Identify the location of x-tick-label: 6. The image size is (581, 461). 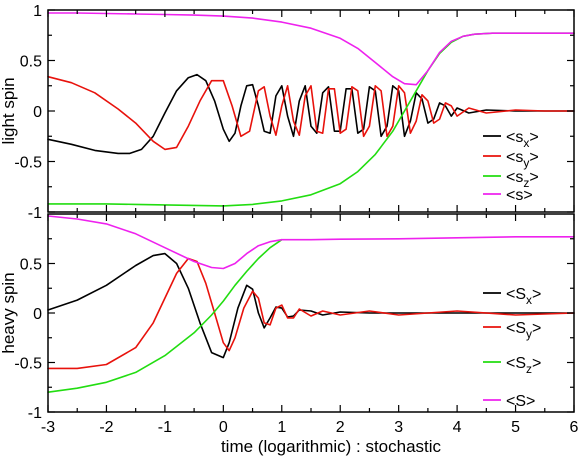
(574, 427).